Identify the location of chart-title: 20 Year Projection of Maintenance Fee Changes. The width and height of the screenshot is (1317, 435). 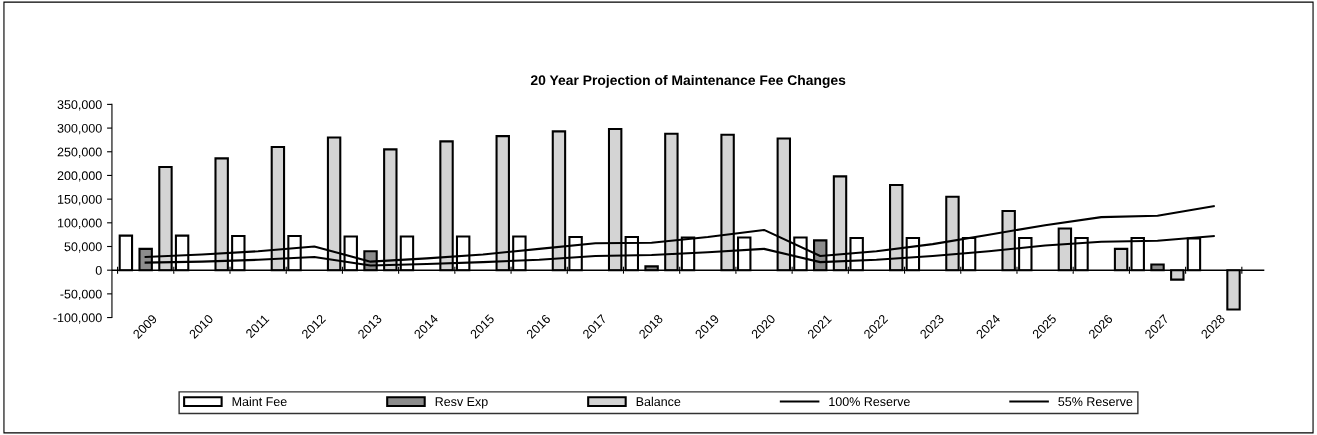
(688, 81).